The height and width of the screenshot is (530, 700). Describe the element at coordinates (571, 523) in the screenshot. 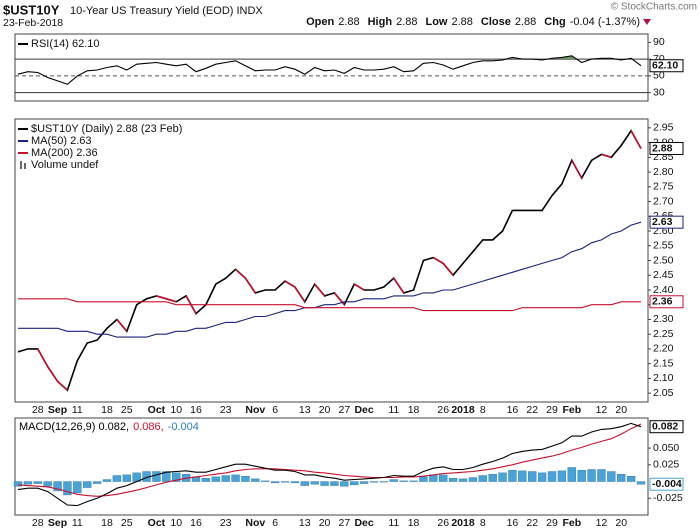

I see `x-tick-label: Feb` at that location.